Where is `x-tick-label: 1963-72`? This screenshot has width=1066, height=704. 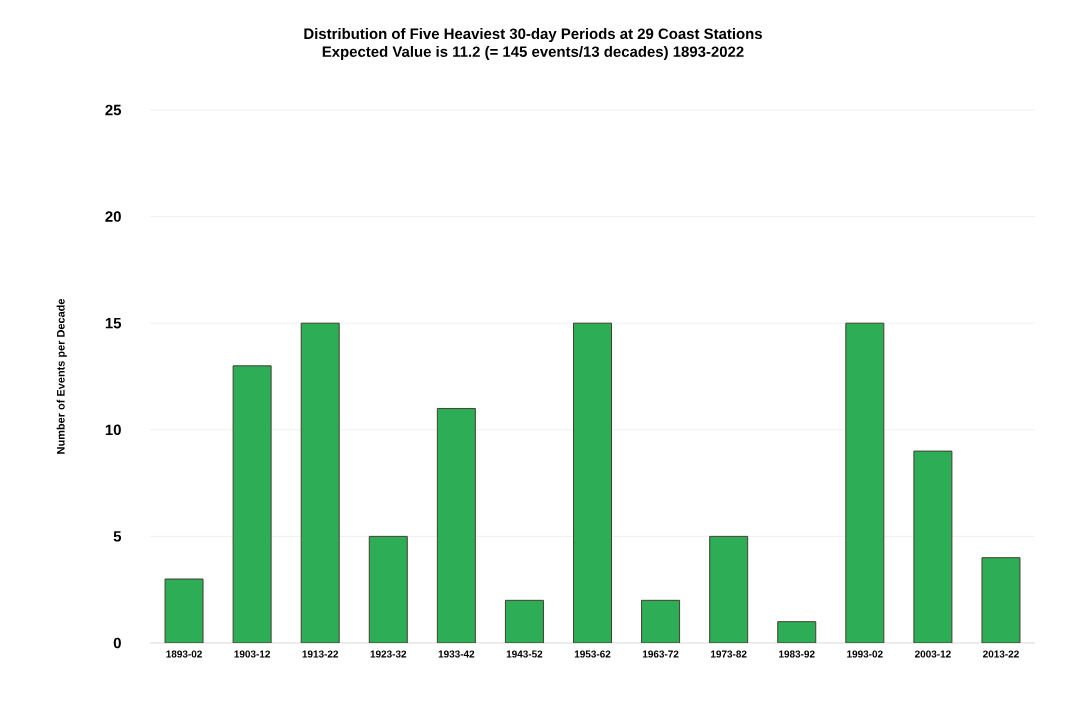 x-tick-label: 1963-72 is located at coordinates (660, 654).